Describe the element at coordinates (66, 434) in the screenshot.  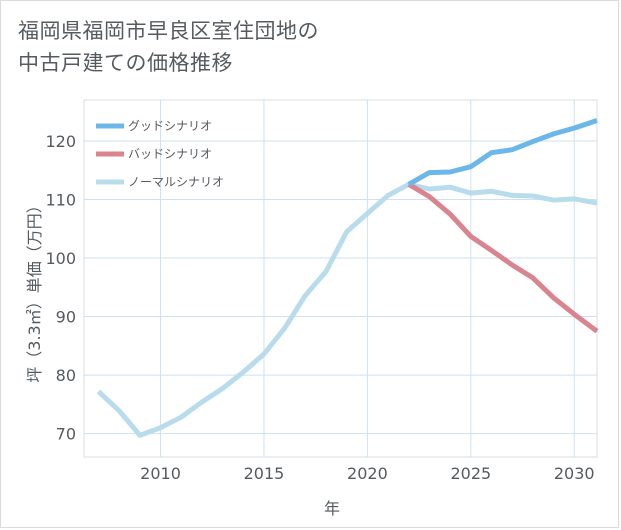
I see `y-tick-label-70: 70` at that location.